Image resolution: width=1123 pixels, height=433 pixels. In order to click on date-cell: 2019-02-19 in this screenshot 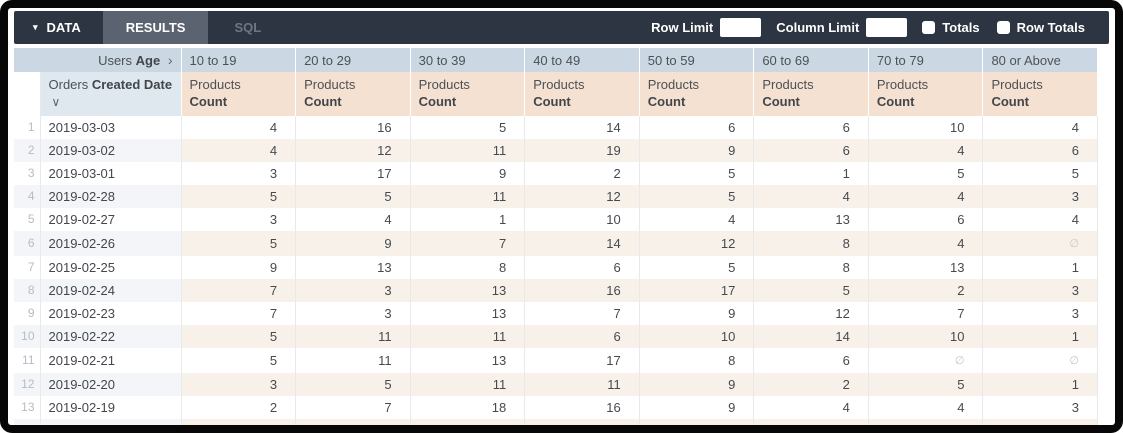, I will do `click(111, 407)`.